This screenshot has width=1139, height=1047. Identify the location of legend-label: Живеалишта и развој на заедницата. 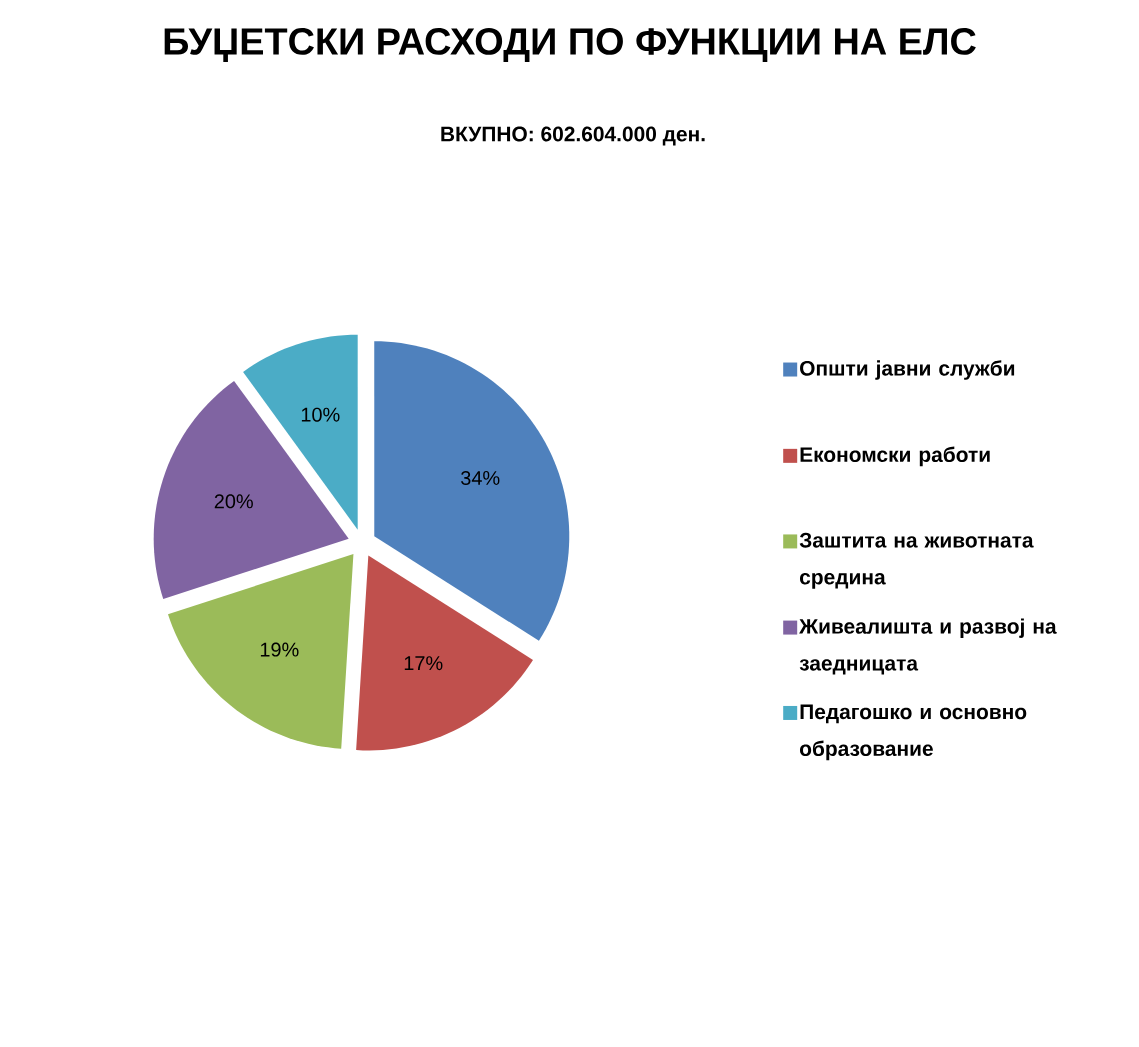
(928, 646).